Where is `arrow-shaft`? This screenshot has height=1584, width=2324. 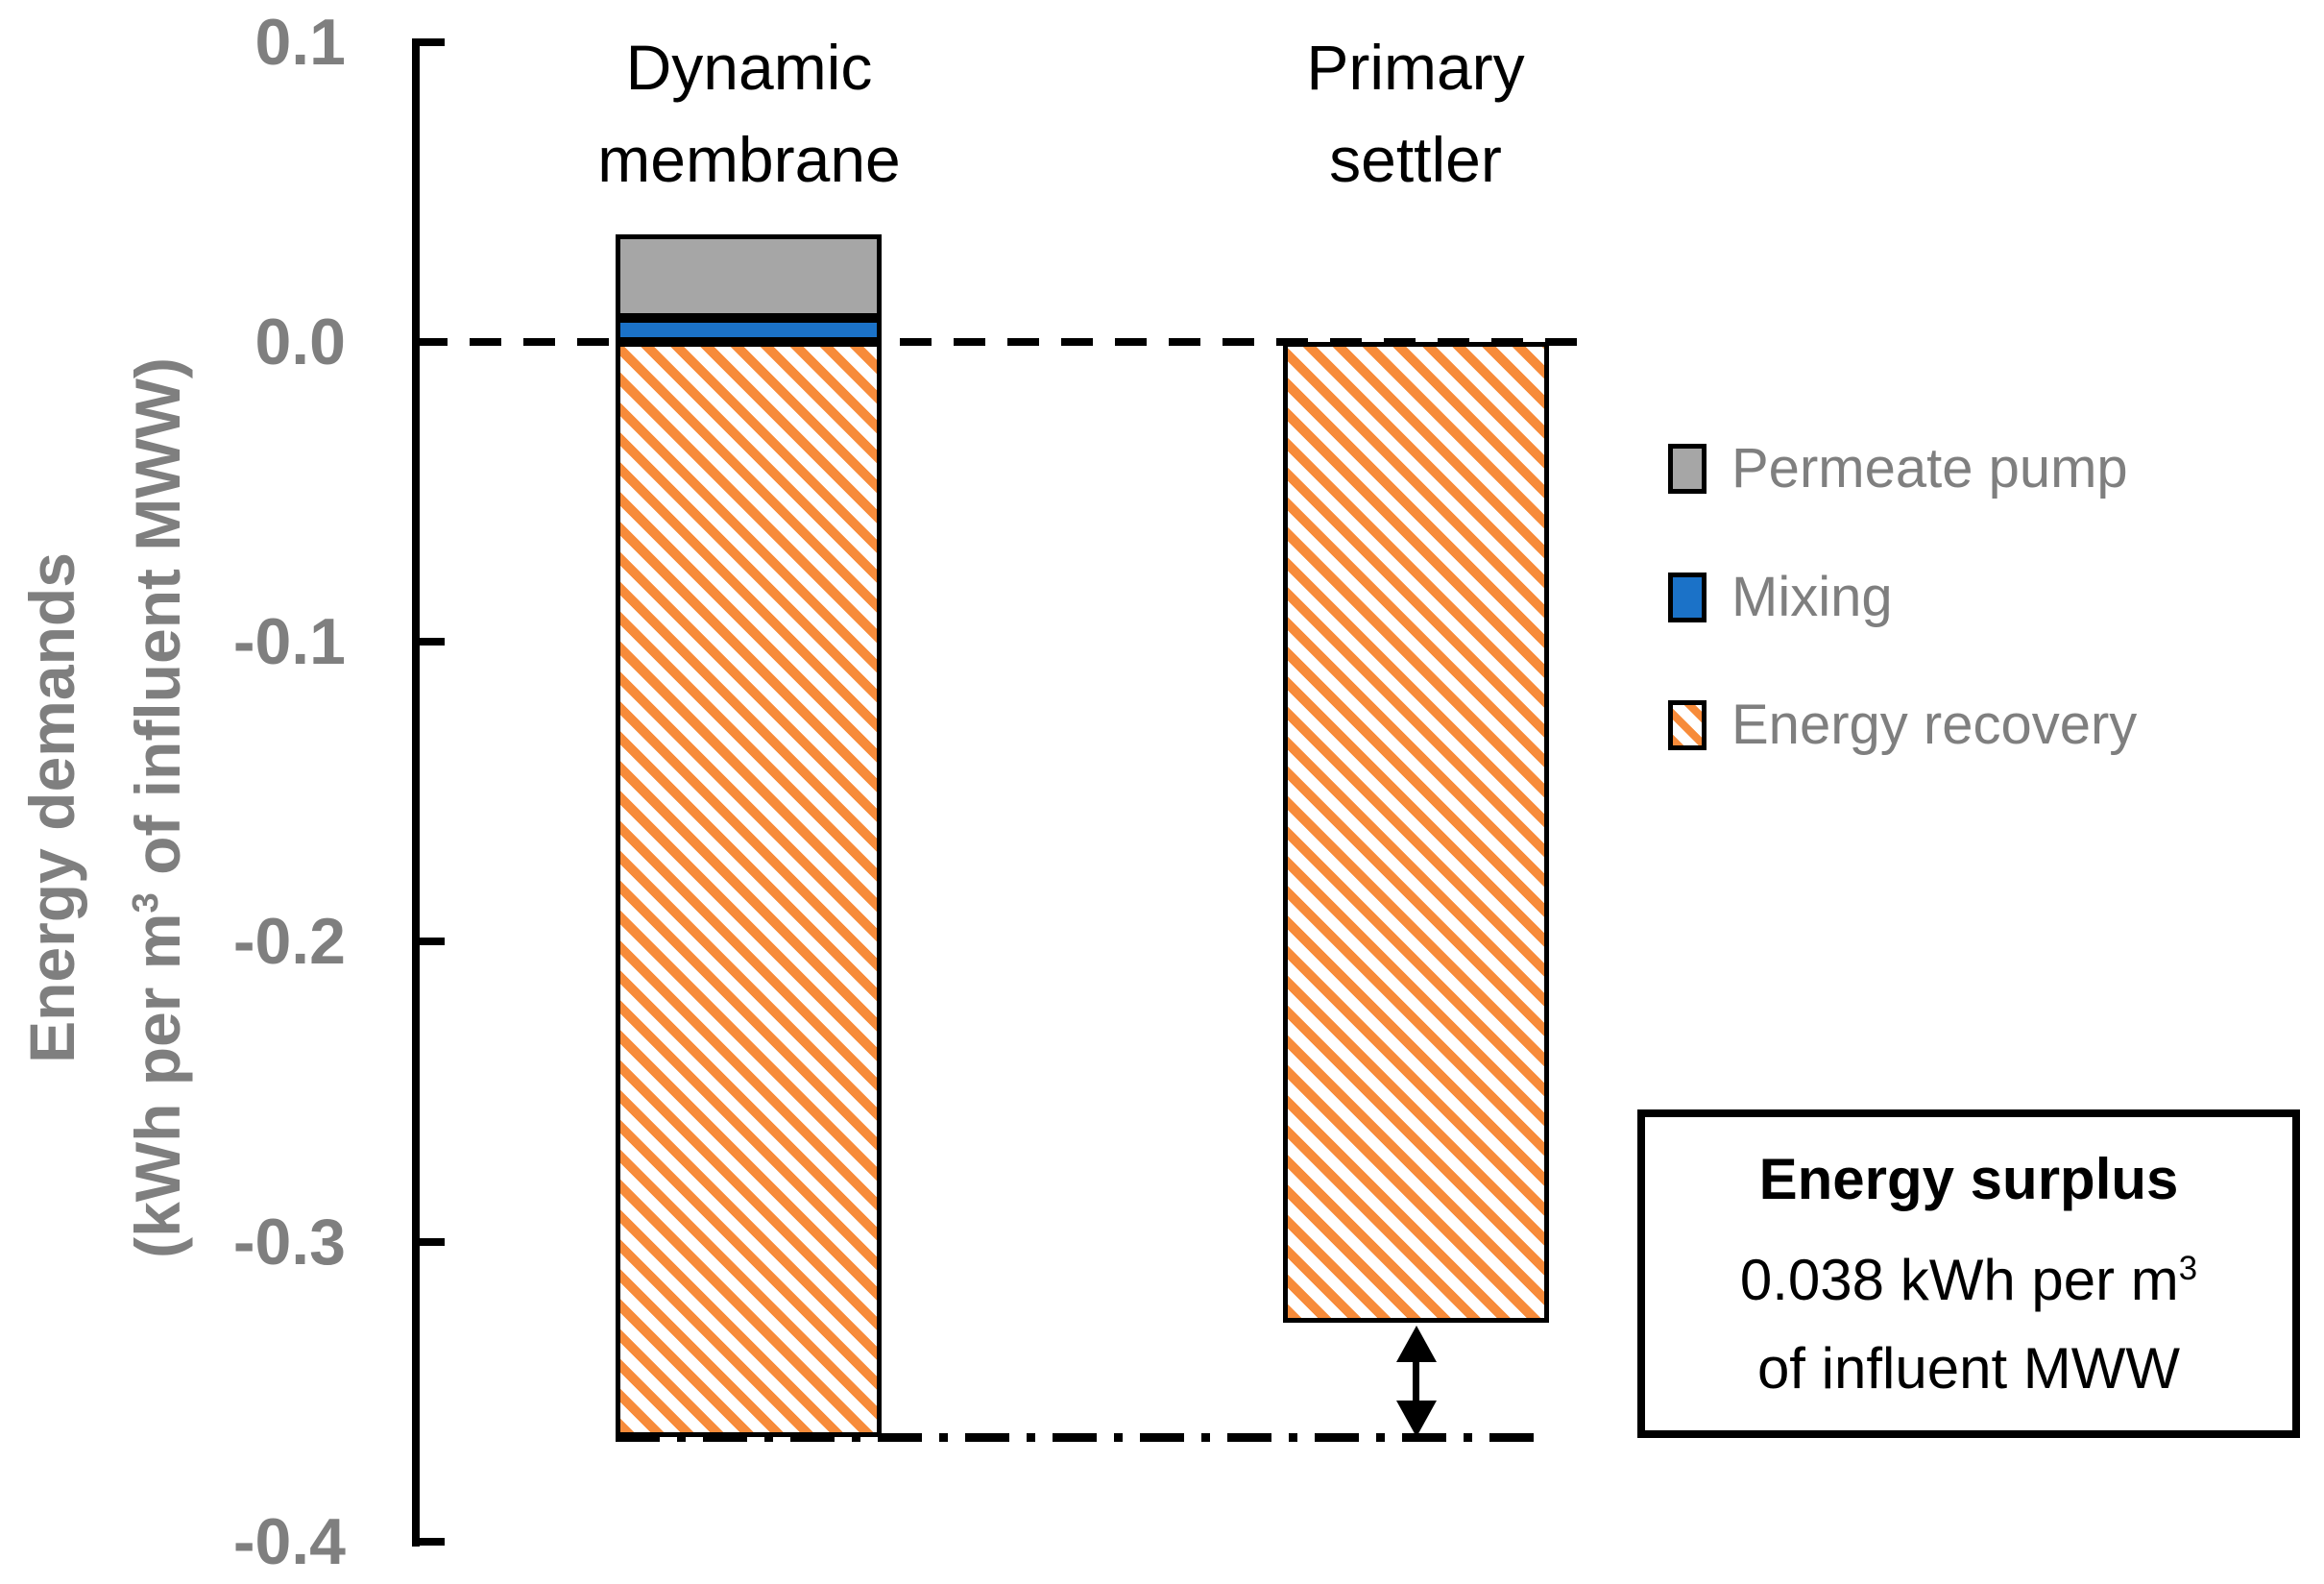 arrow-shaft is located at coordinates (1416, 1381).